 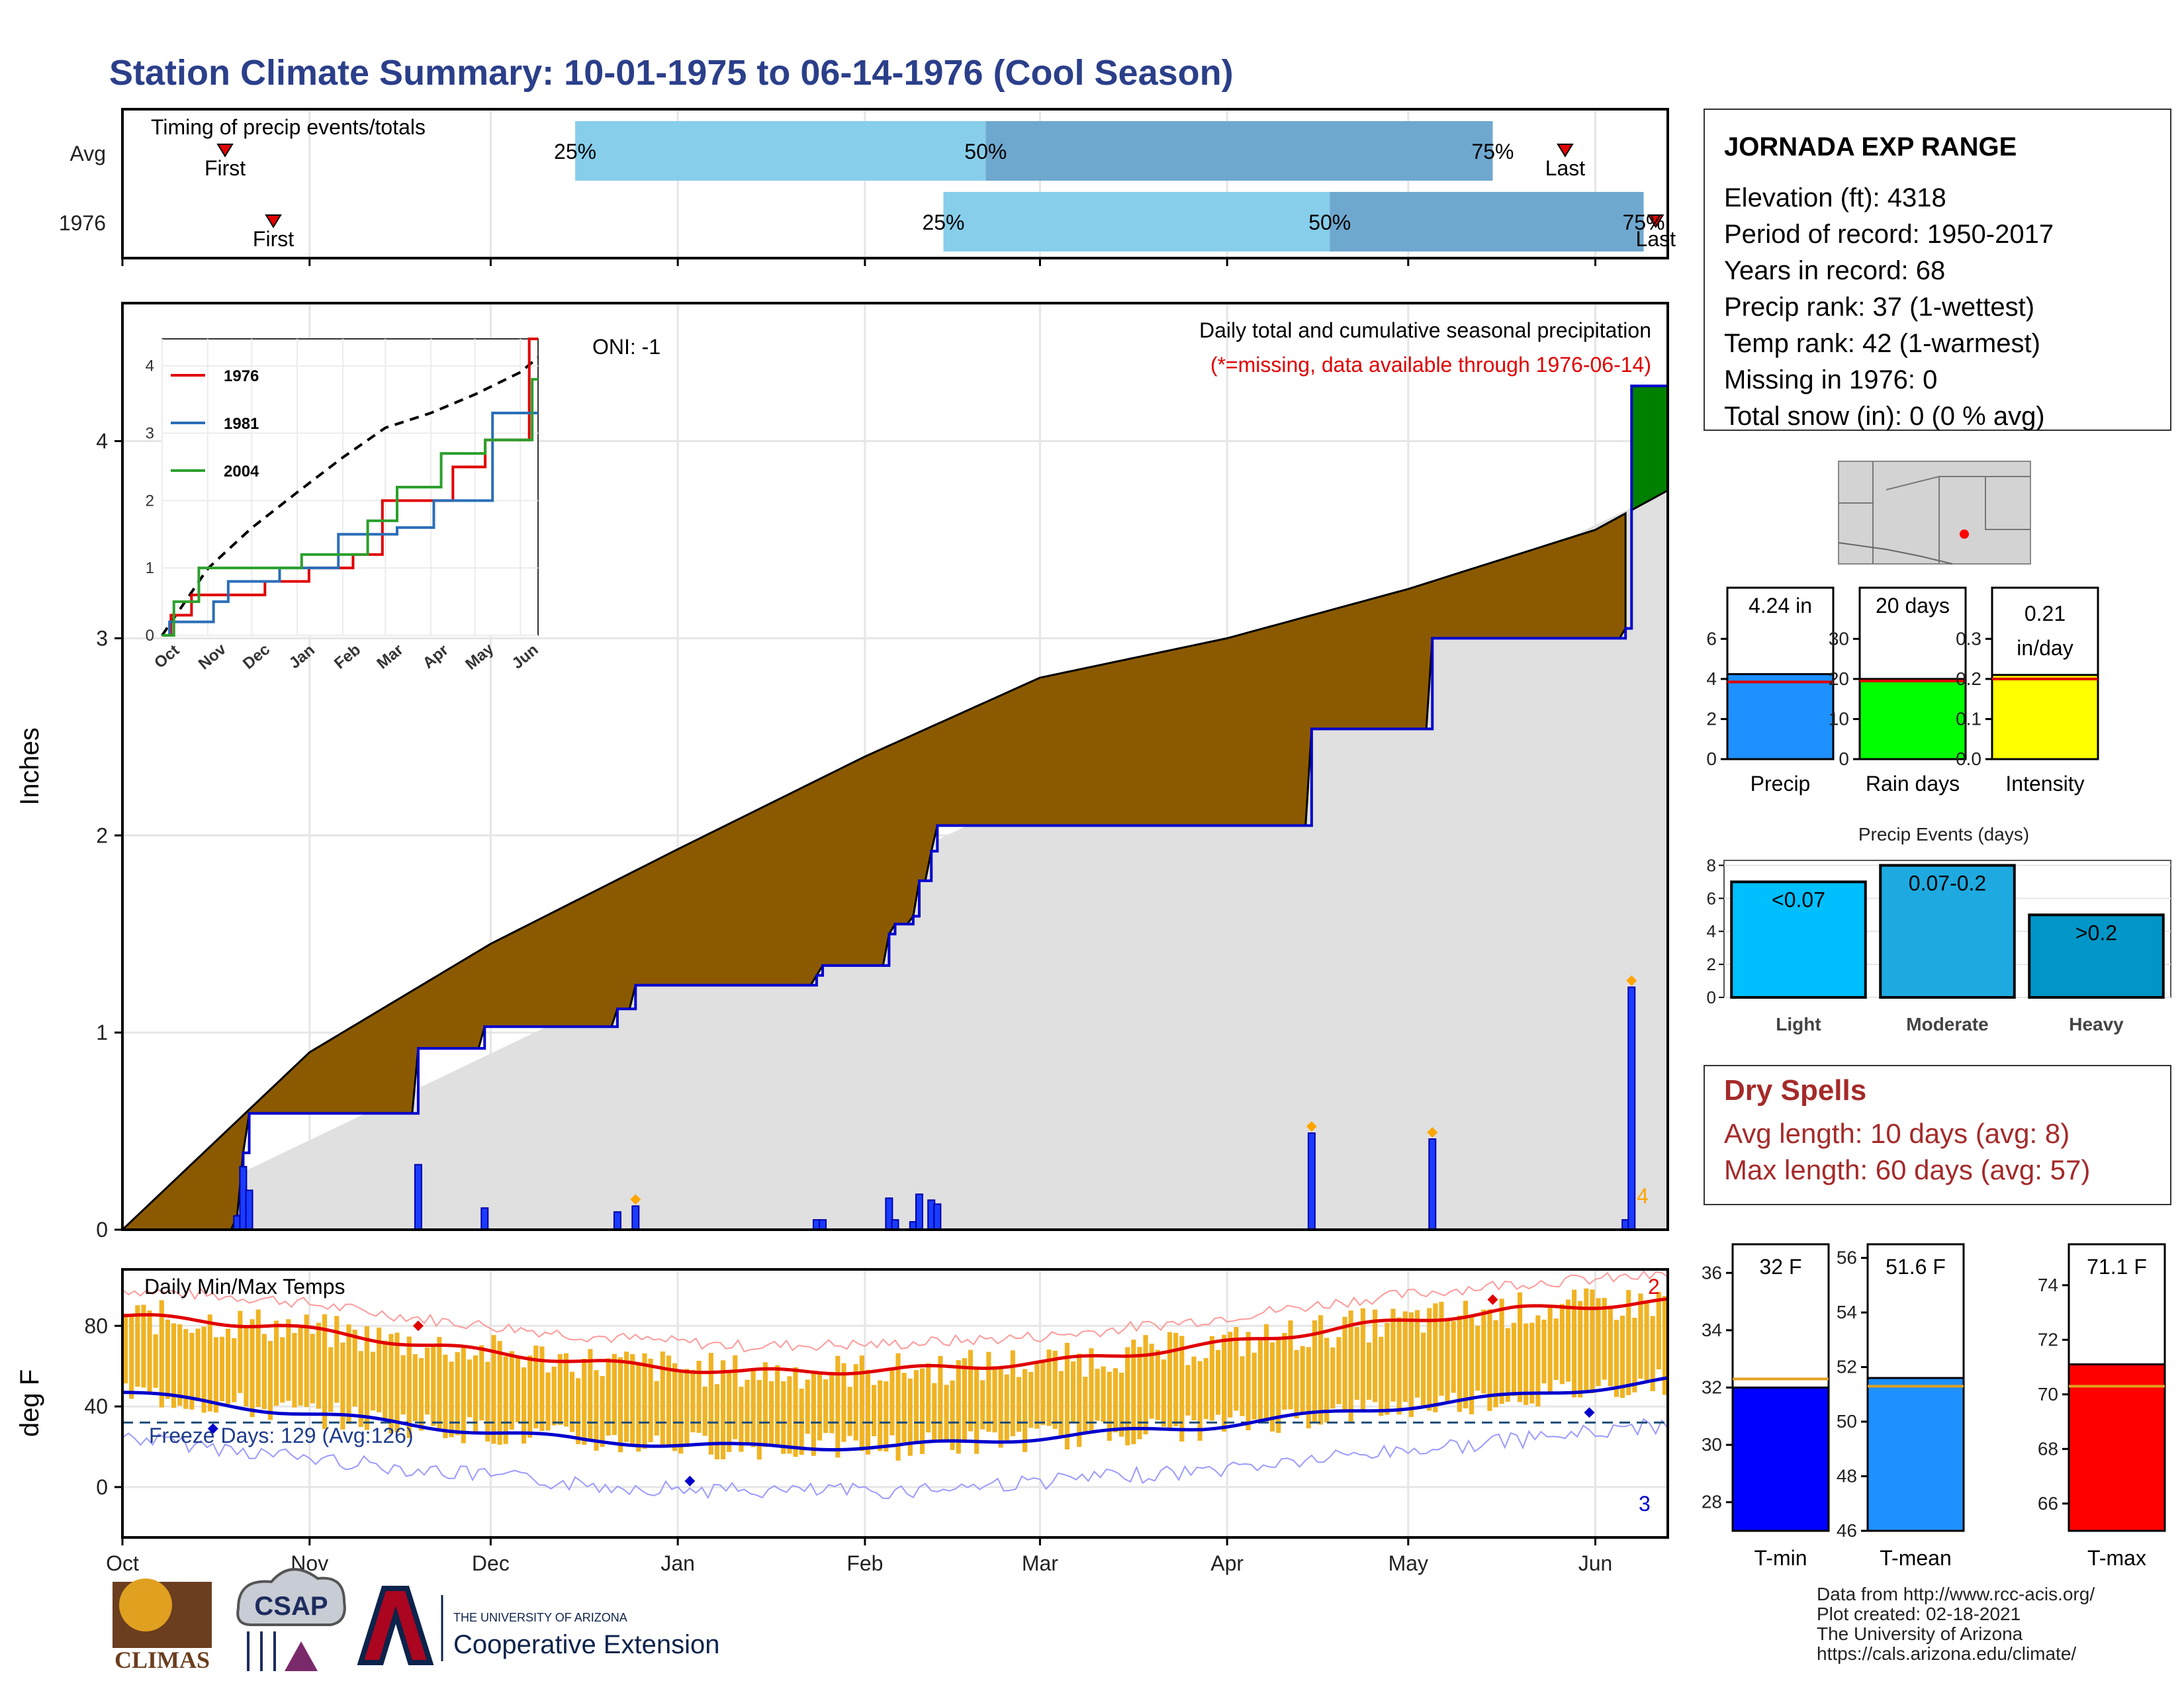 I want to click on tbar-0-tick-label-2: 32, so click(x=1712, y=1388).